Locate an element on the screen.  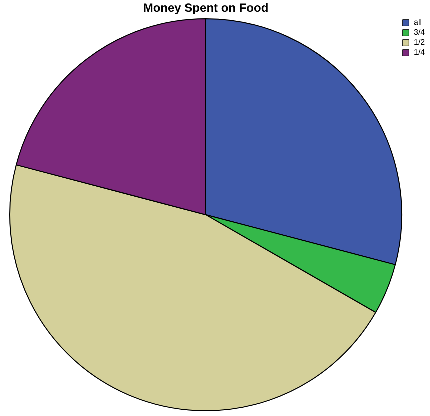
legend-label: 1/4 is located at coordinates (420, 52).